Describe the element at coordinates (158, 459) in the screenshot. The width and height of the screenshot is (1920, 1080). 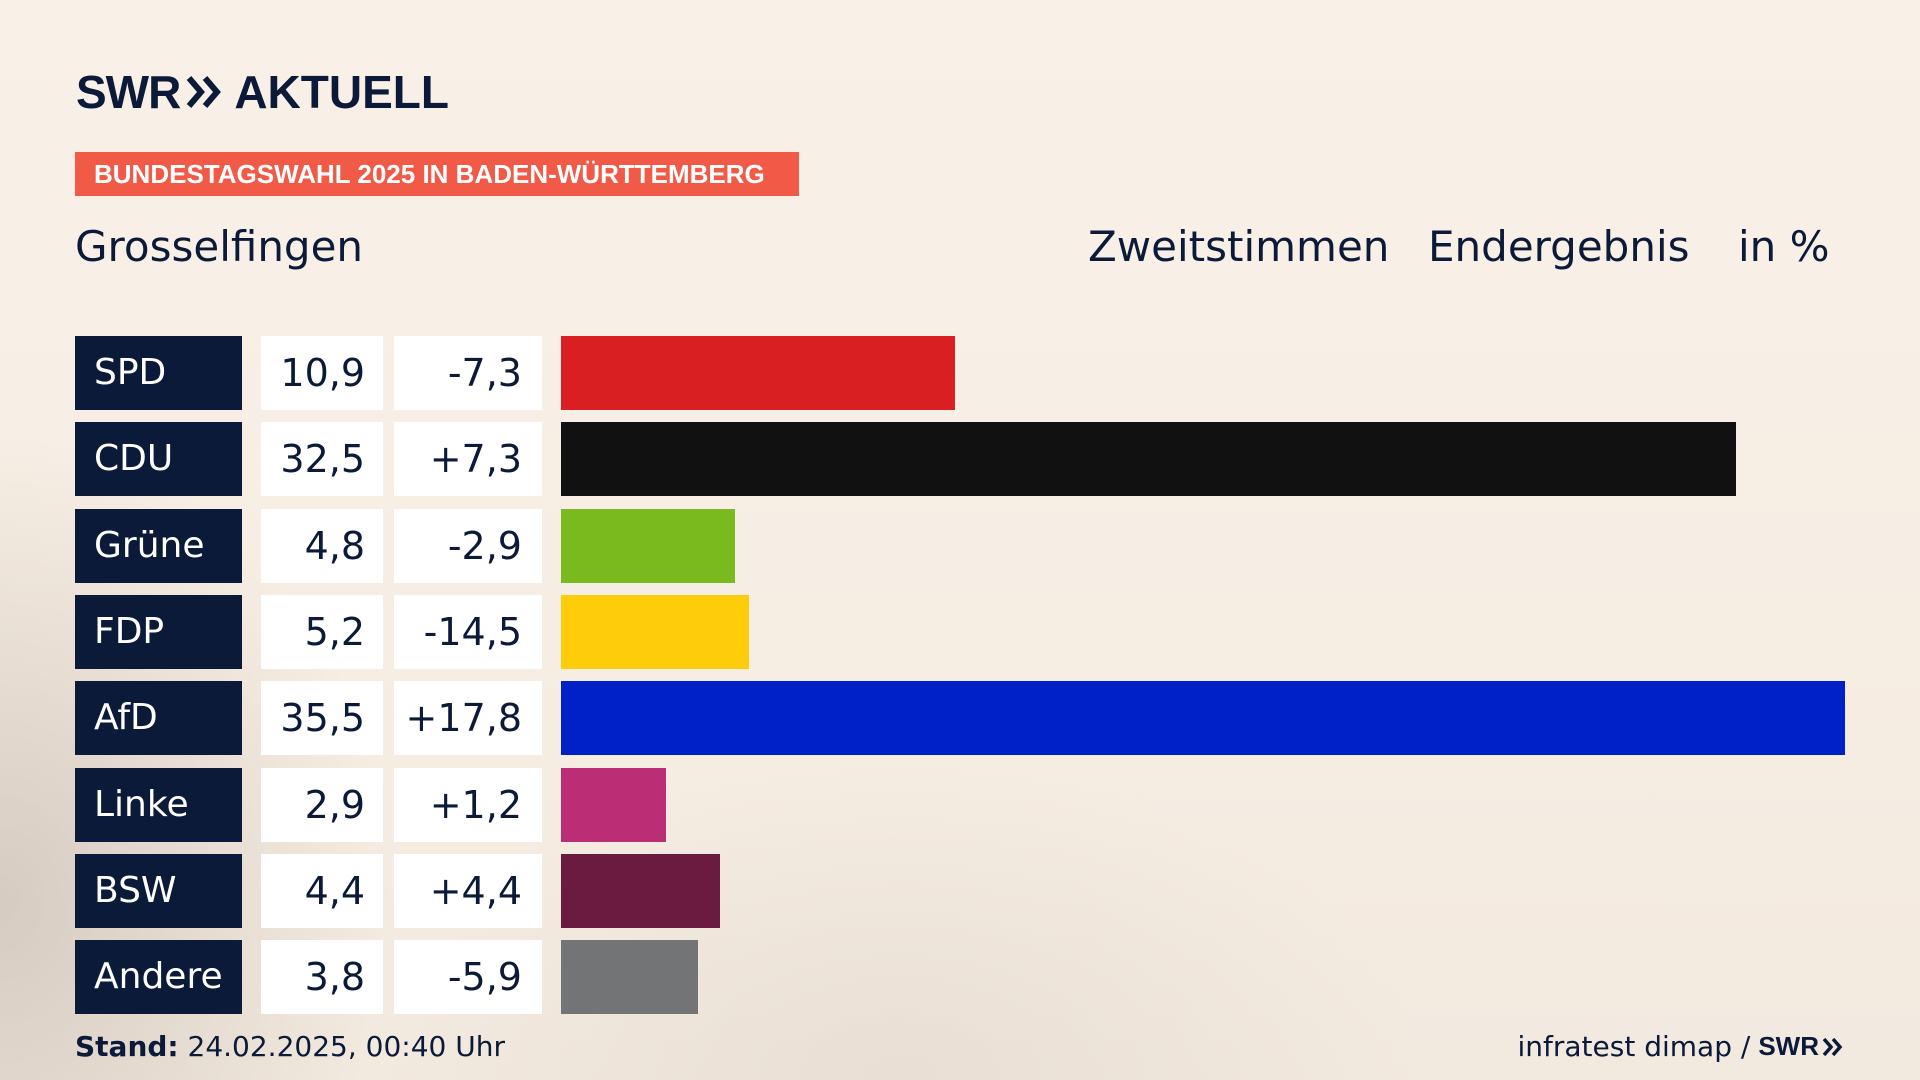
I see `party-label: CDU` at that location.